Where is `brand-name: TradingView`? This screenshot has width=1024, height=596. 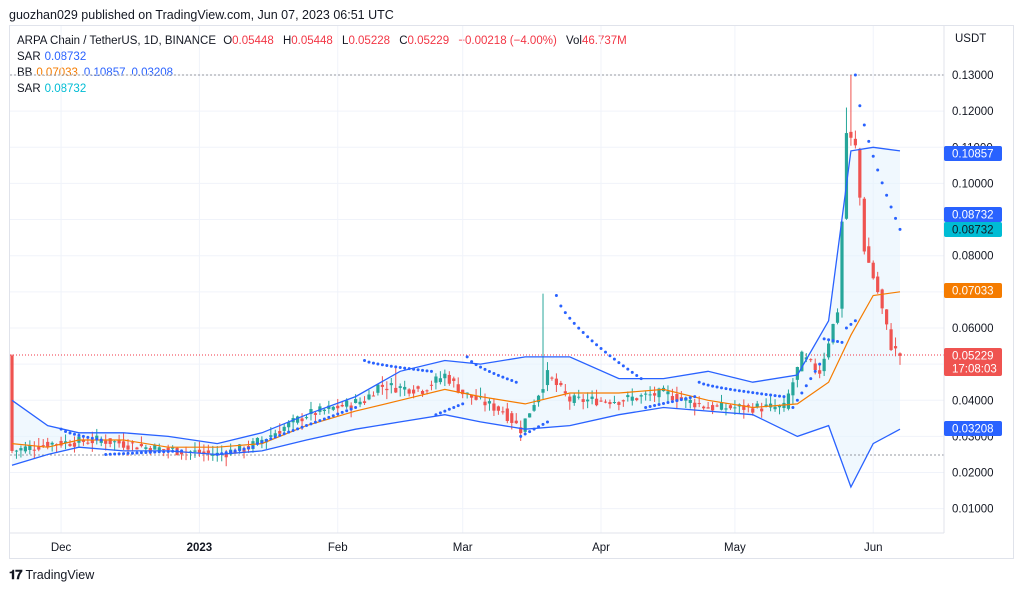 brand-name: TradingView is located at coordinates (60, 575).